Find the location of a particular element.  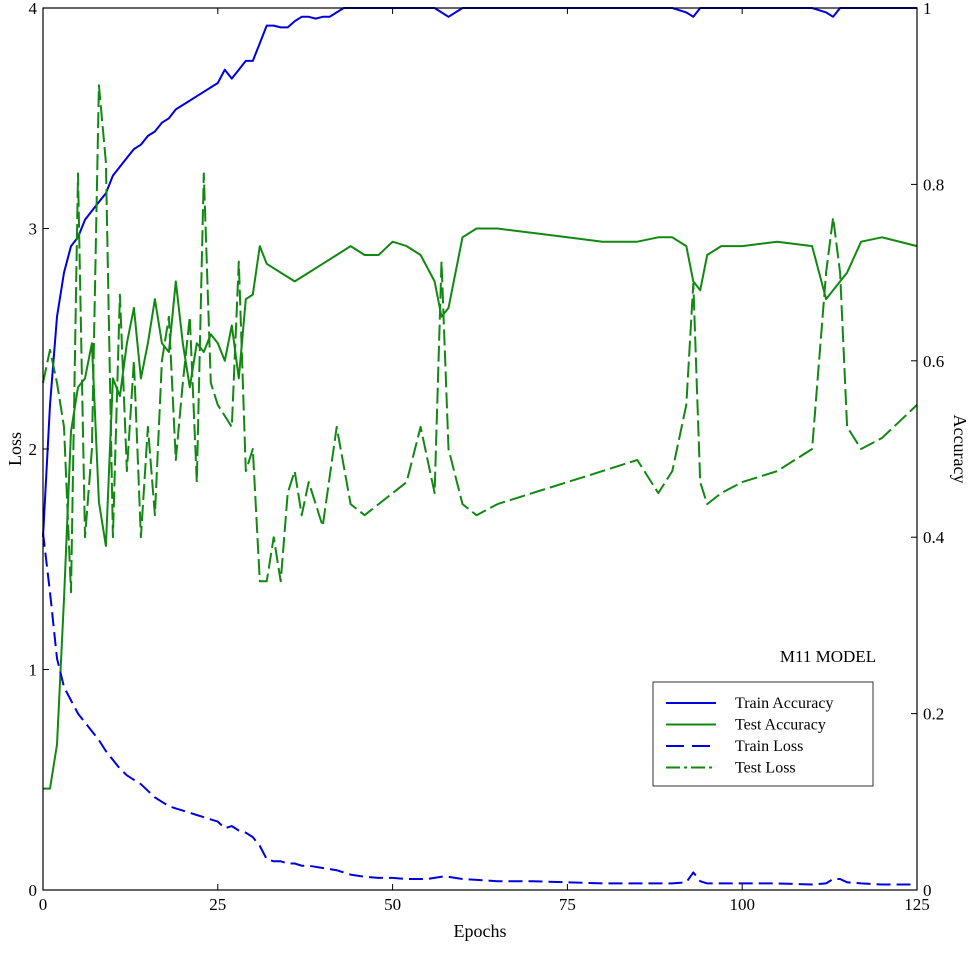

y-right-tick-label: 0.4 is located at coordinates (934, 537).